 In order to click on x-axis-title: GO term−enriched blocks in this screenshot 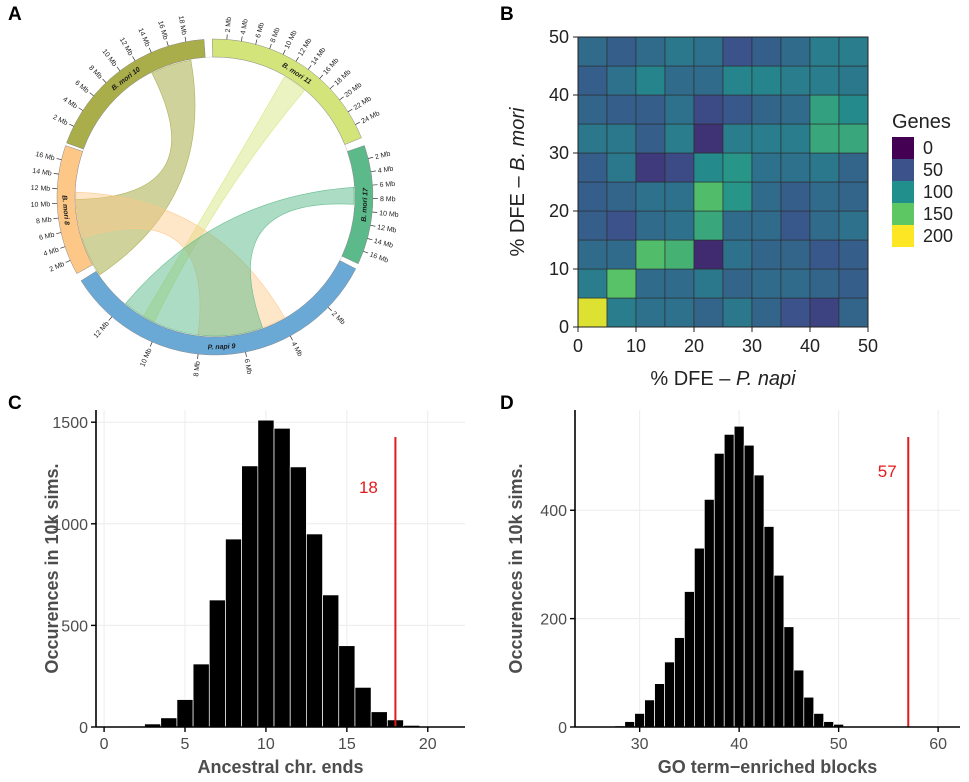, I will do `click(768, 767)`.